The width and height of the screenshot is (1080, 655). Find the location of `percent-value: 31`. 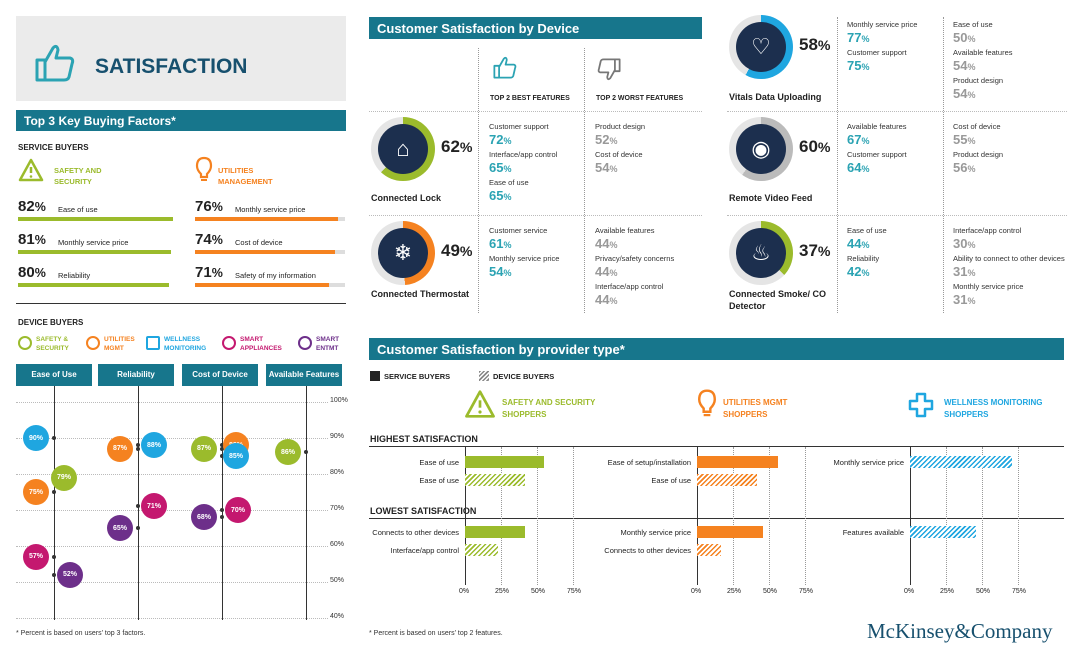

percent-value: 31 is located at coordinates (960, 299).